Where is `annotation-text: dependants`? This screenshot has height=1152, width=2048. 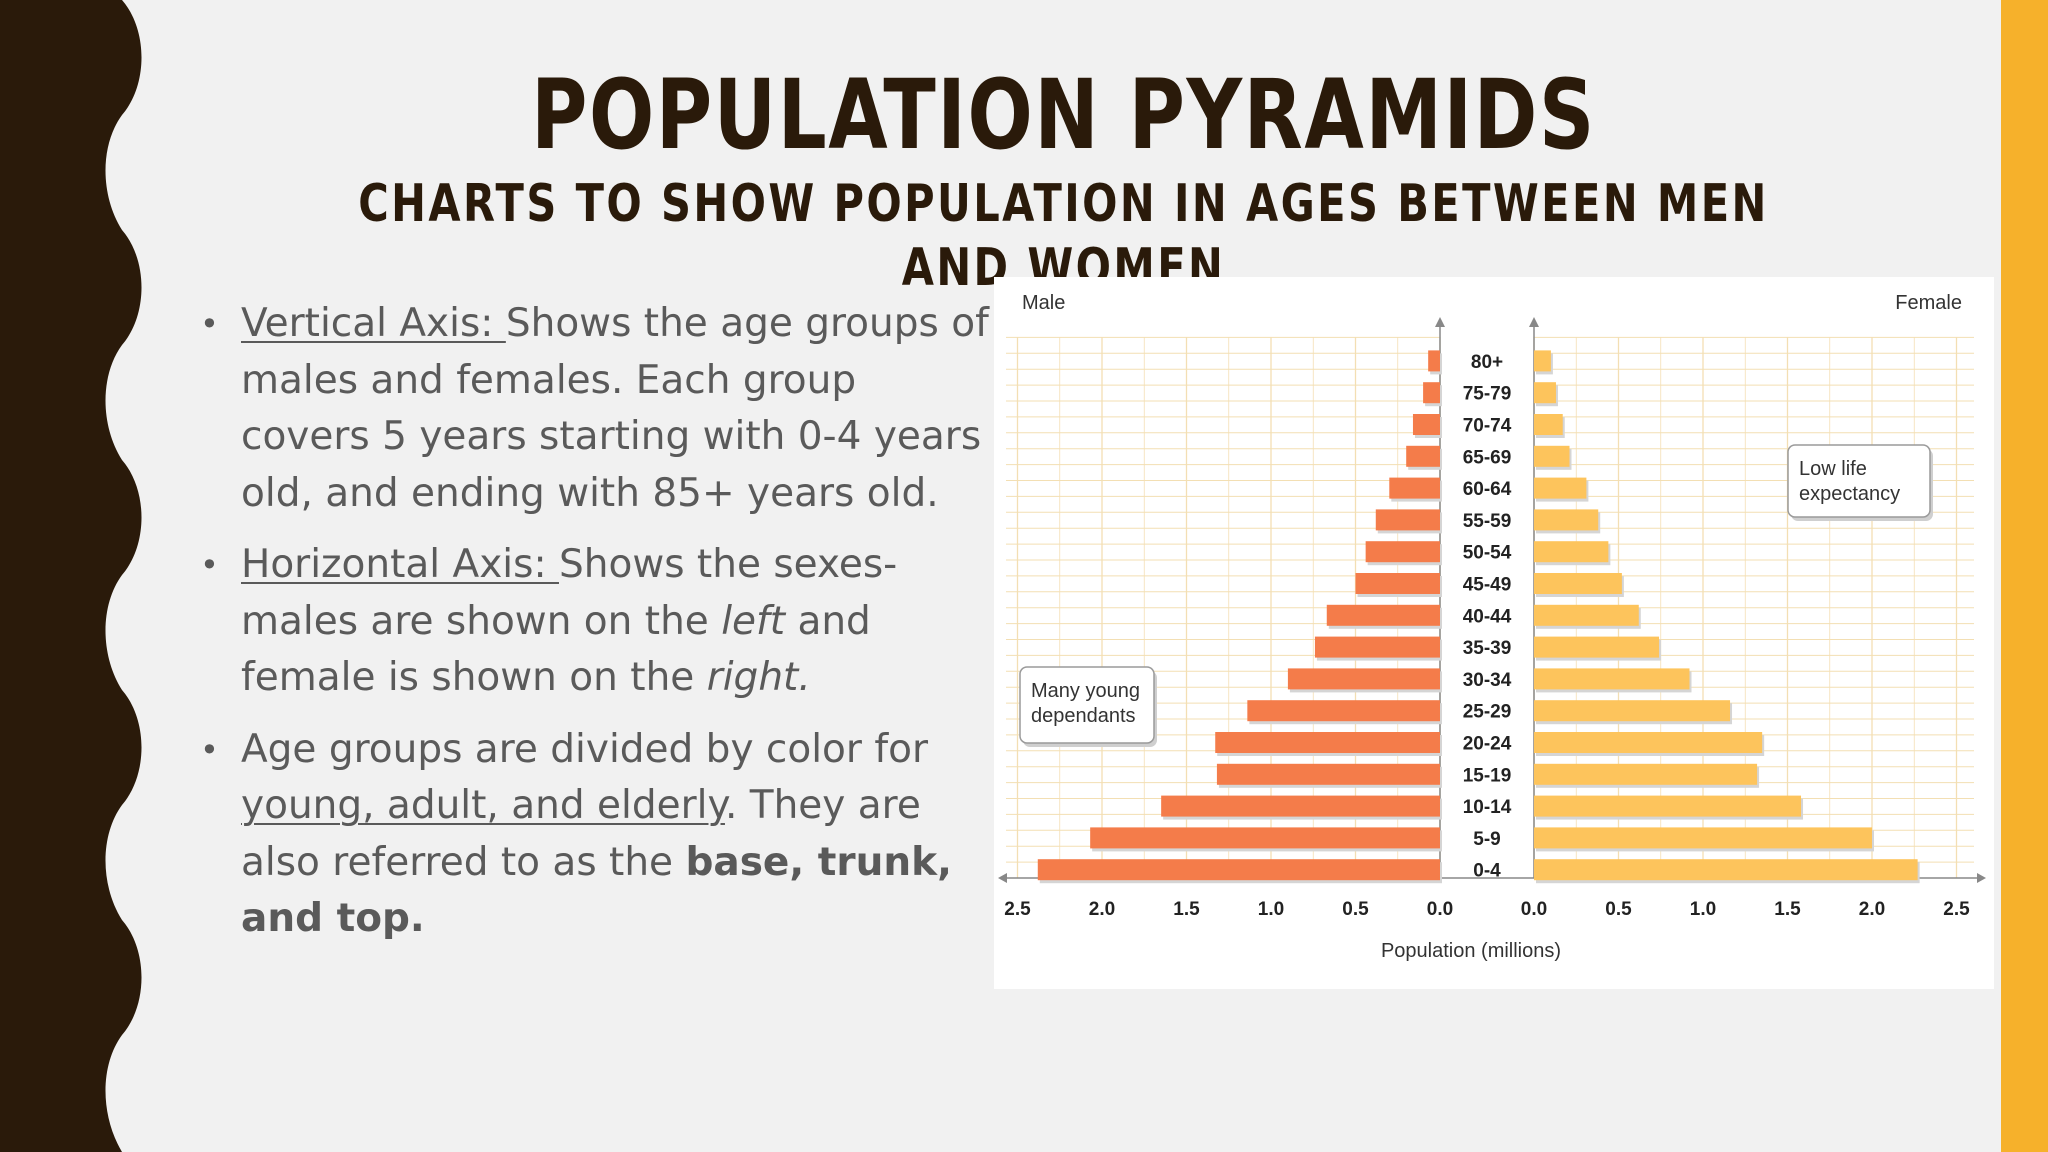
annotation-text: dependants is located at coordinates (1083, 716).